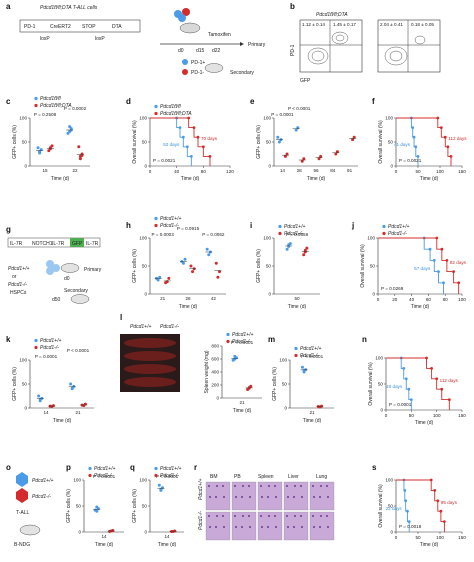 The image size is (474, 562). Describe the element at coordinates (176, 114) in the screenshot. I see `legend-label-d: Pdcd1fl/fl;DTA` at that location.